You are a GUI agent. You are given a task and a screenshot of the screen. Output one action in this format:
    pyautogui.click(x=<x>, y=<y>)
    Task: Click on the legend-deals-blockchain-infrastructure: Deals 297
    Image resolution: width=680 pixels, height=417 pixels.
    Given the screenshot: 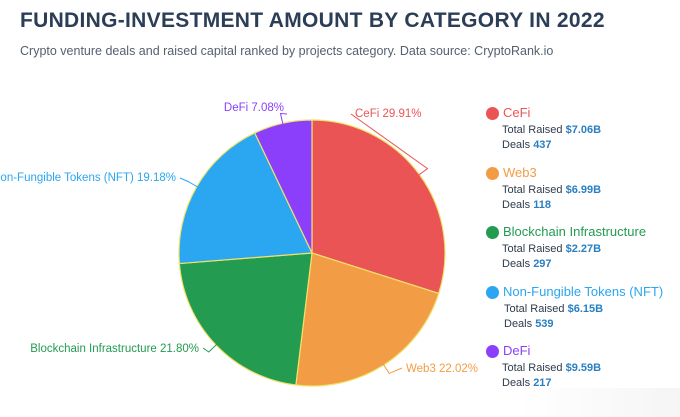 What is the action you would take?
    pyautogui.click(x=527, y=264)
    